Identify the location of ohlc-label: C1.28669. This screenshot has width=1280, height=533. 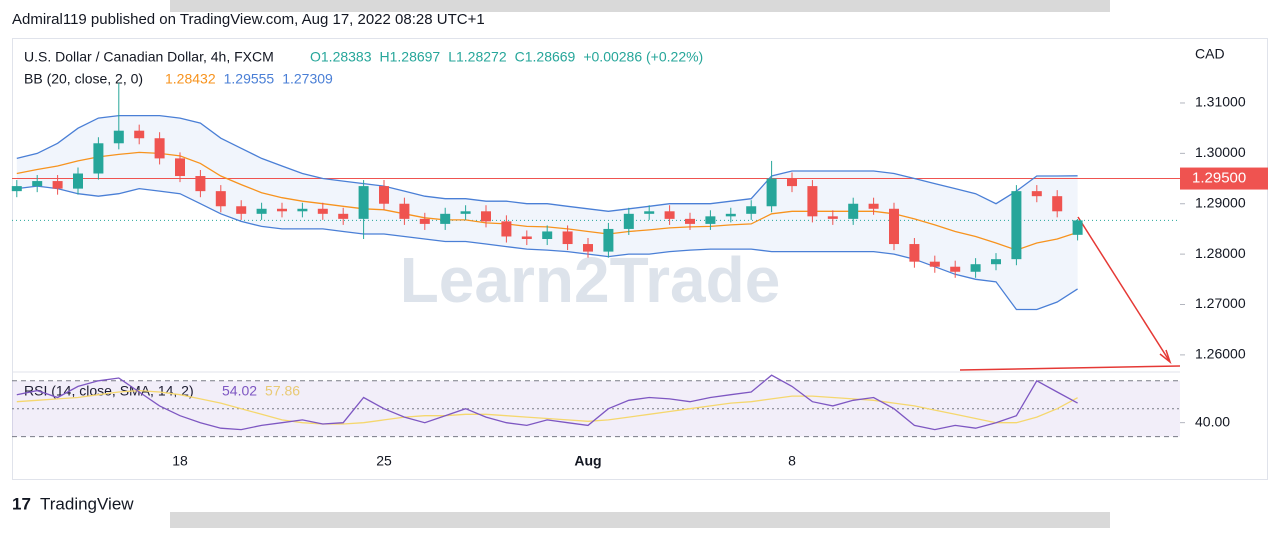
(545, 57).